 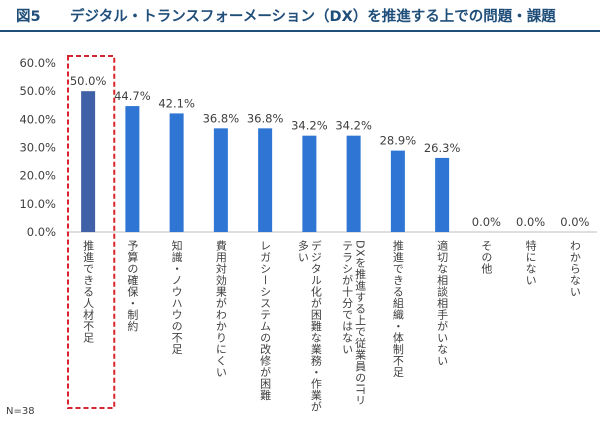 What do you see at coordinates (220, 308) in the screenshot?
I see `category-label: 費用対効果がわかりにくい` at bounding box center [220, 308].